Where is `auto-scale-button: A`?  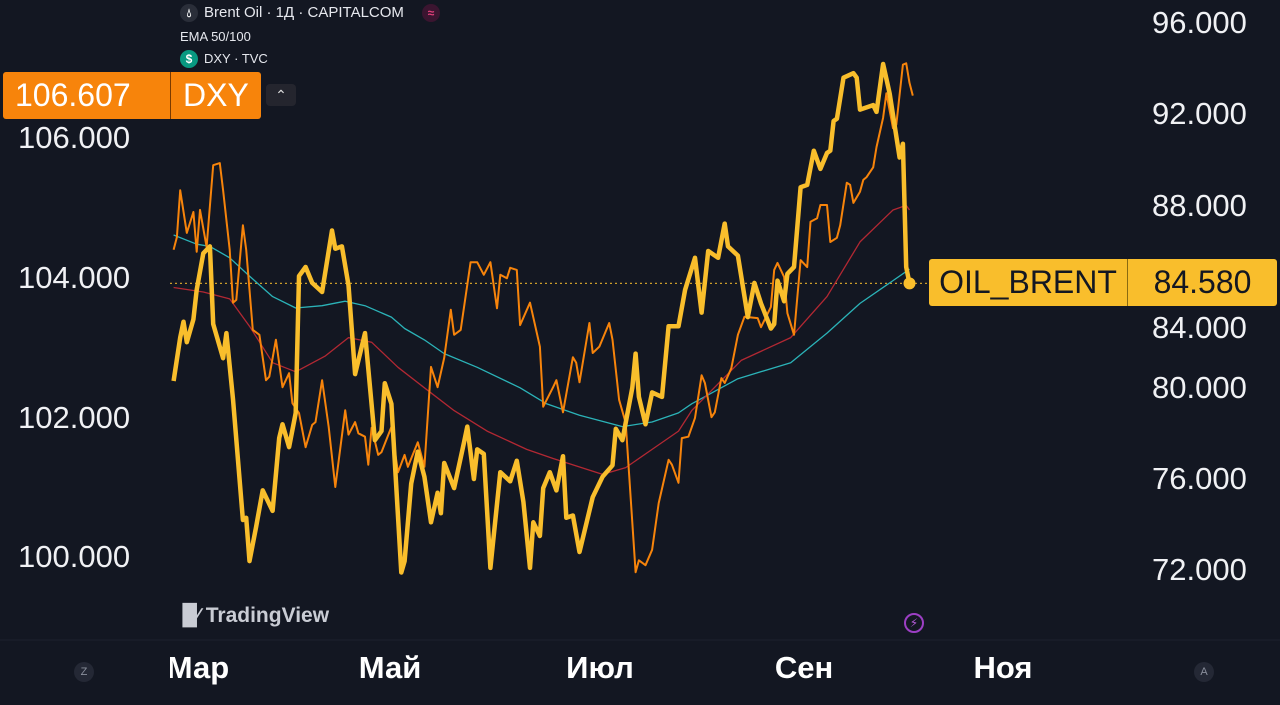
auto-scale-button: A is located at coordinates (1204, 672).